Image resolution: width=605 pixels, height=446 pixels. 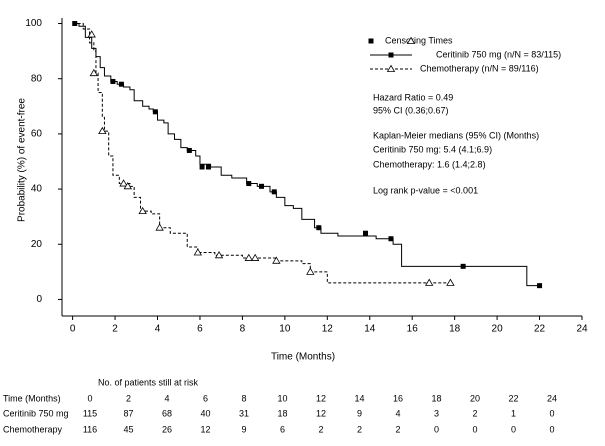 What do you see at coordinates (90, 429) in the screenshot?
I see `risk-count: 116` at bounding box center [90, 429].